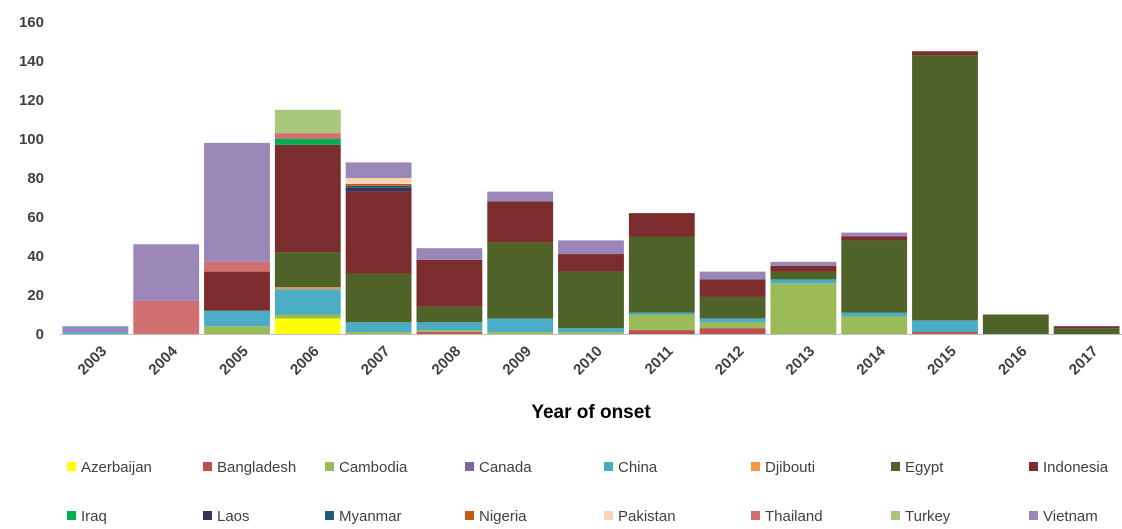 Image resolution: width=1122 pixels, height=529 pixels. I want to click on bar-segment-indonesia-2015, so click(945, 53).